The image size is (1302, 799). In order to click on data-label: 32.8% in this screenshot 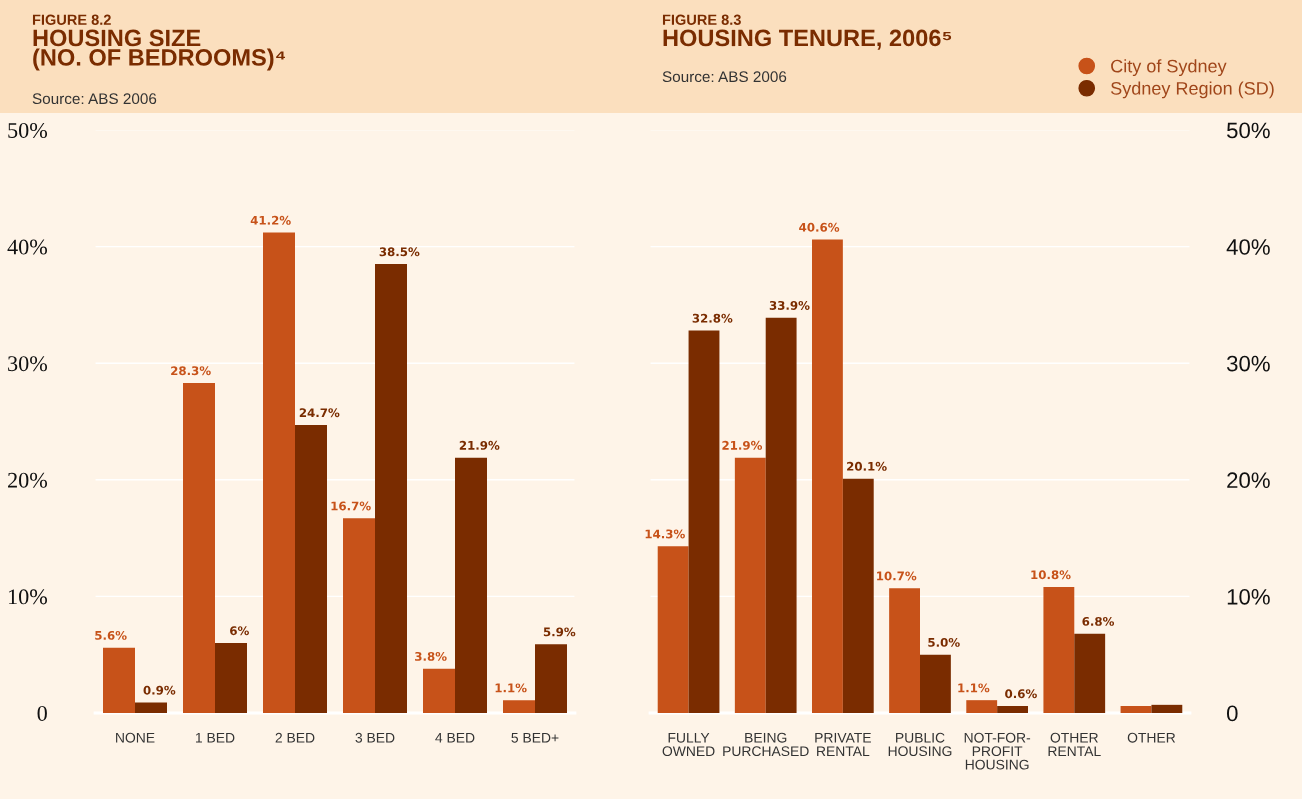, I will do `click(712, 318)`.